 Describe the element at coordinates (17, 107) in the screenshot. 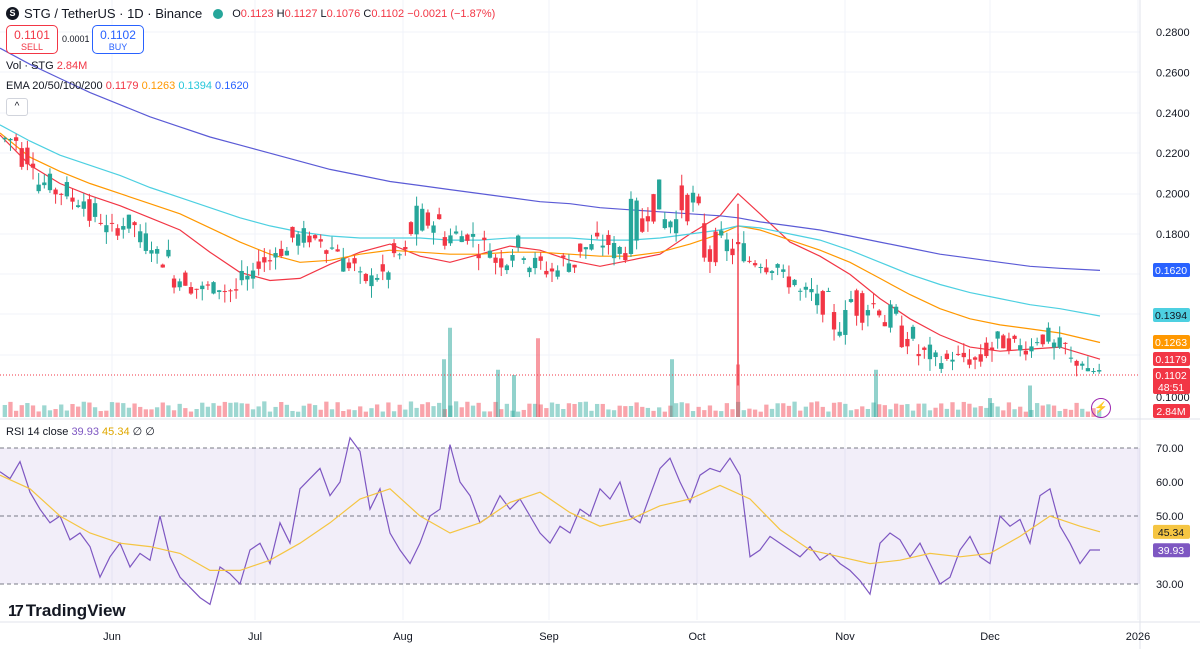

I see `collapse-legend-button: ^` at that location.